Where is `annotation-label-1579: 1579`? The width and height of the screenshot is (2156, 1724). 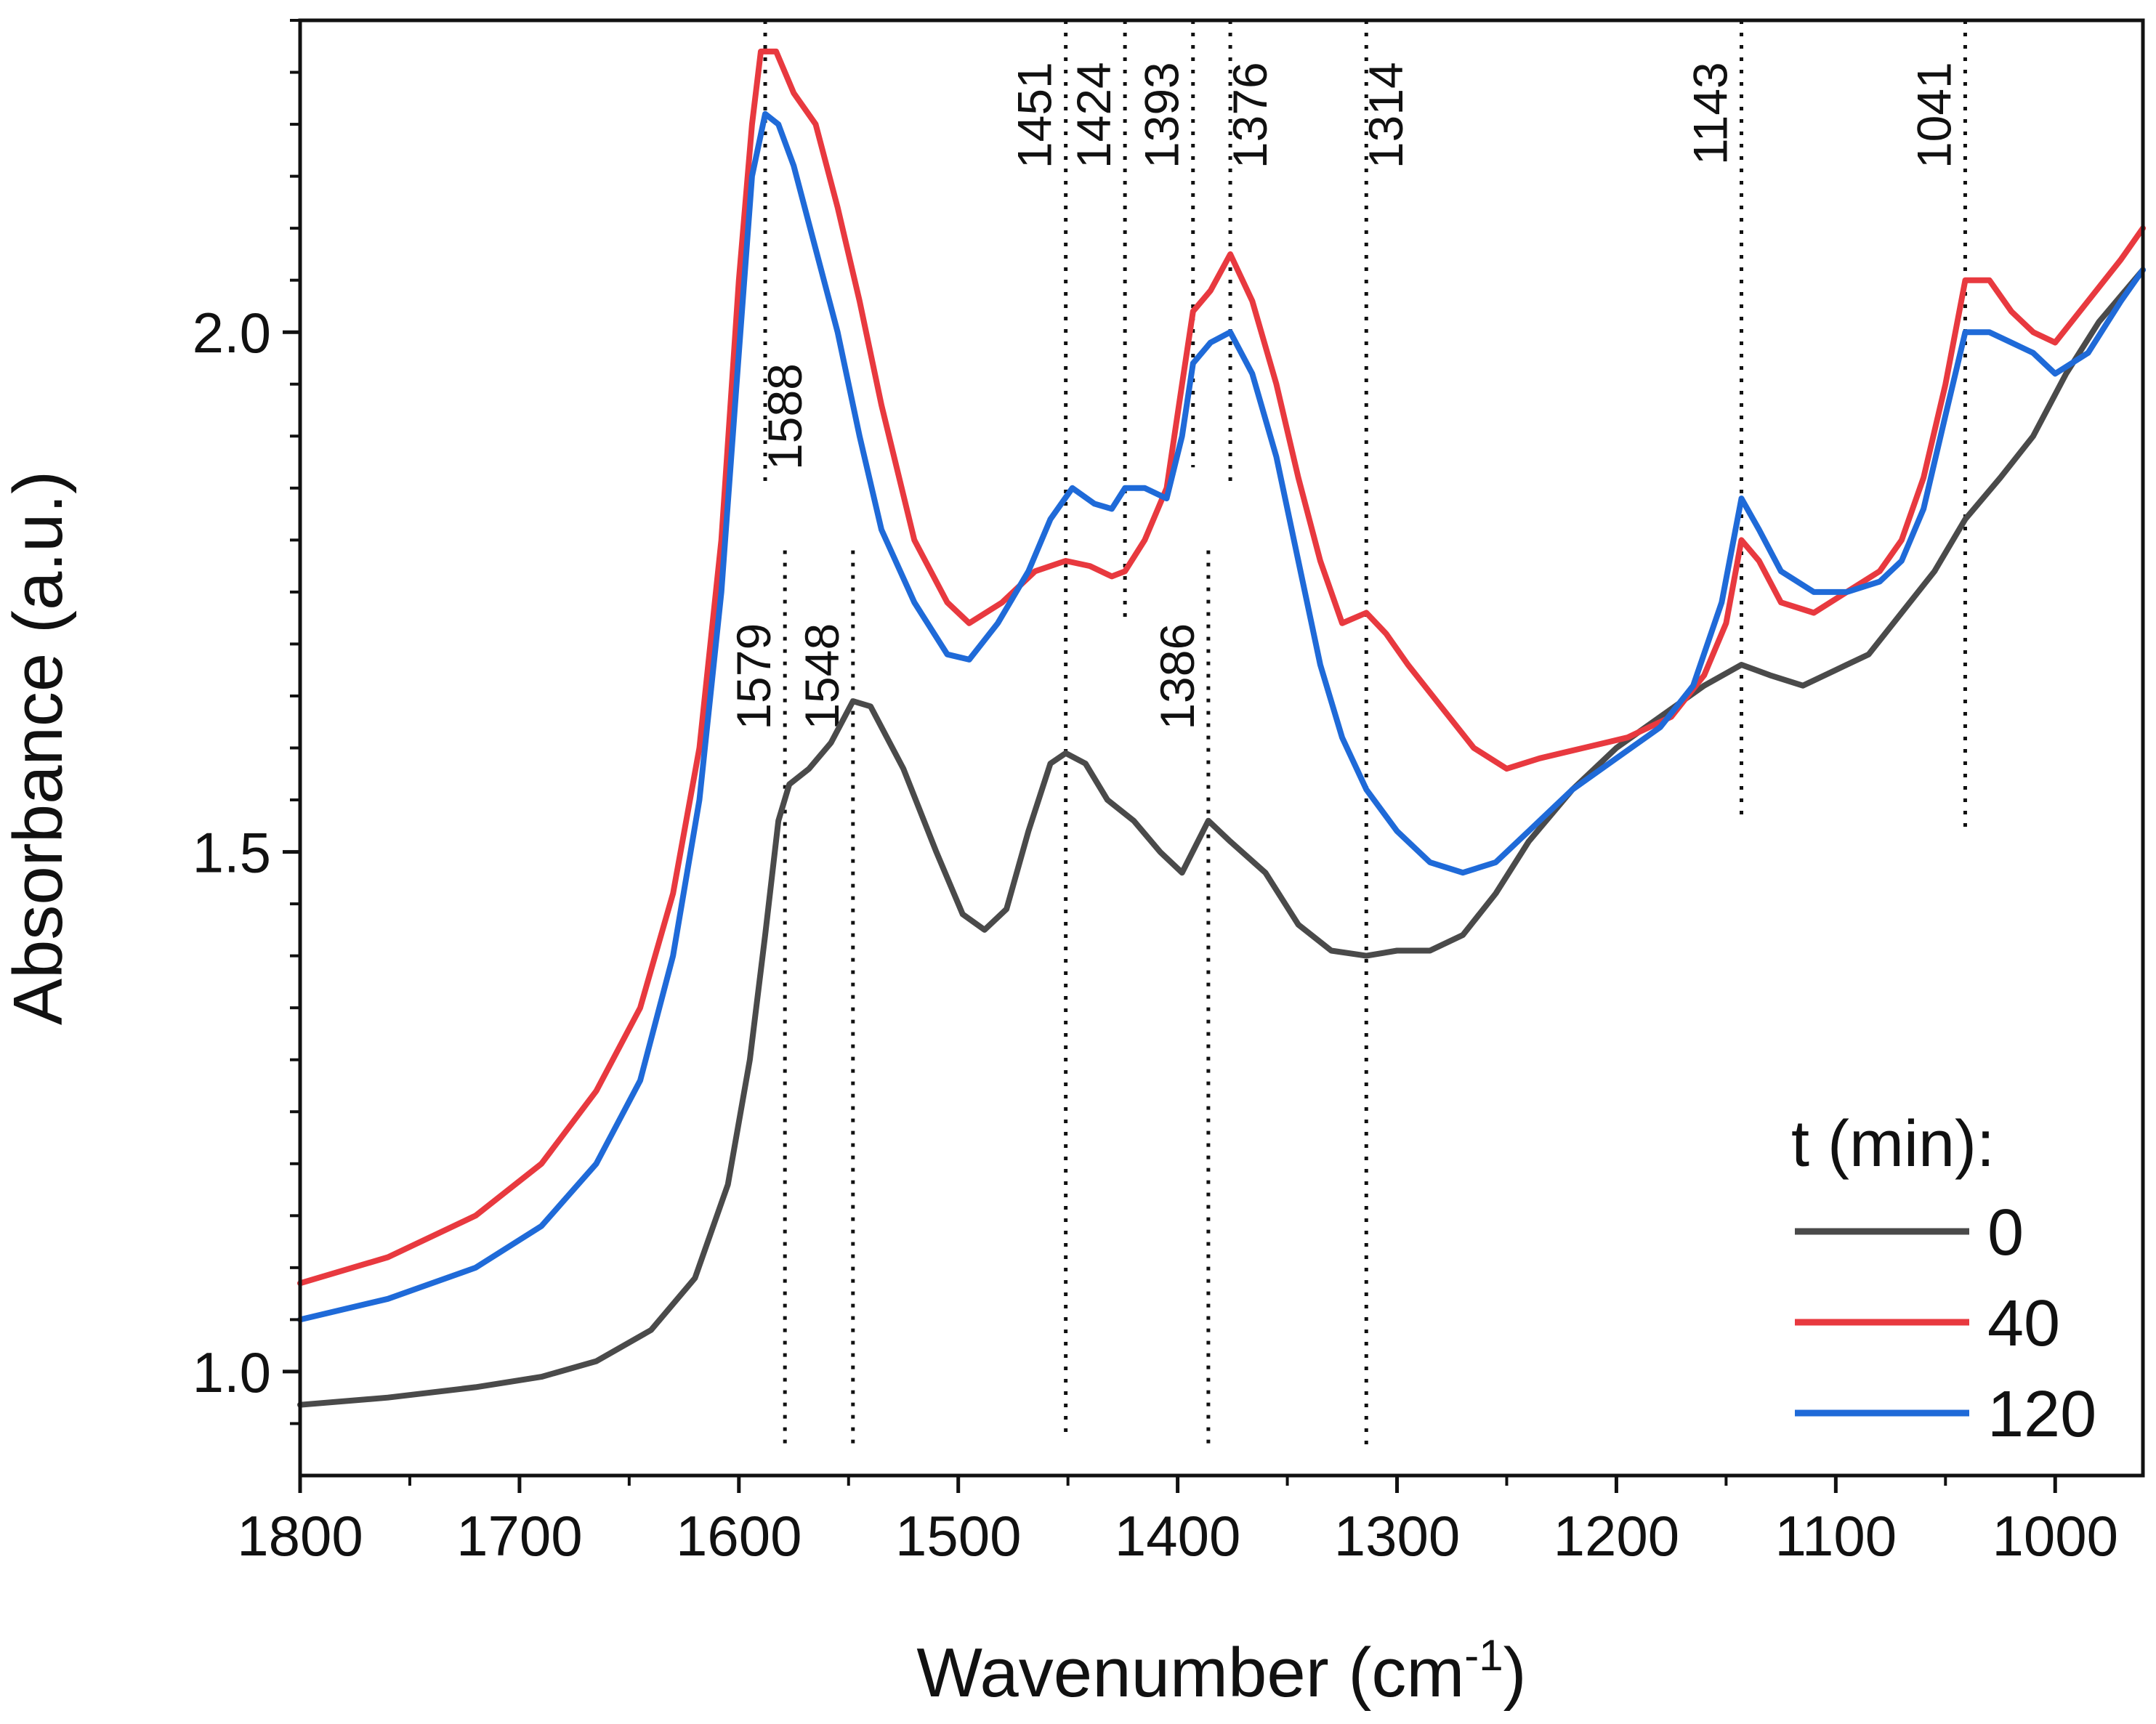 annotation-label-1579: 1579 is located at coordinates (753, 676).